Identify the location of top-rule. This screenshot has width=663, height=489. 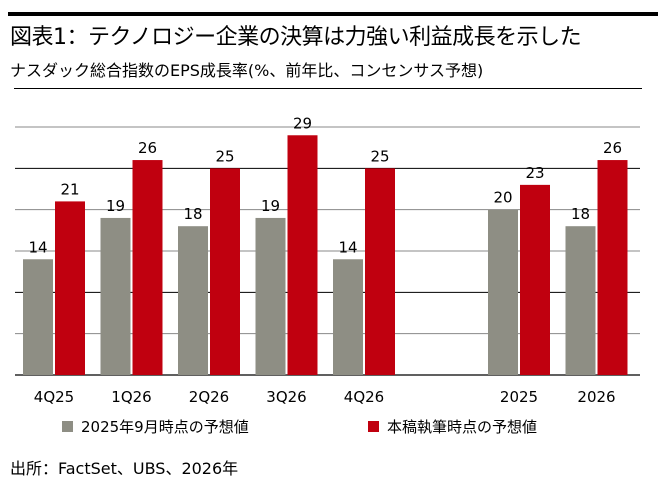
(333, 14).